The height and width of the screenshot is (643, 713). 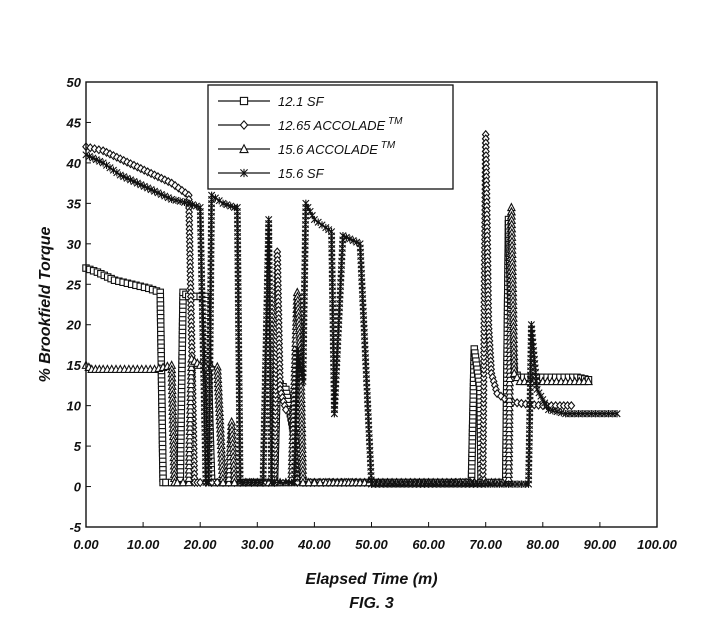 I want to click on legend-label: 15.6 SF, so click(x=301, y=173).